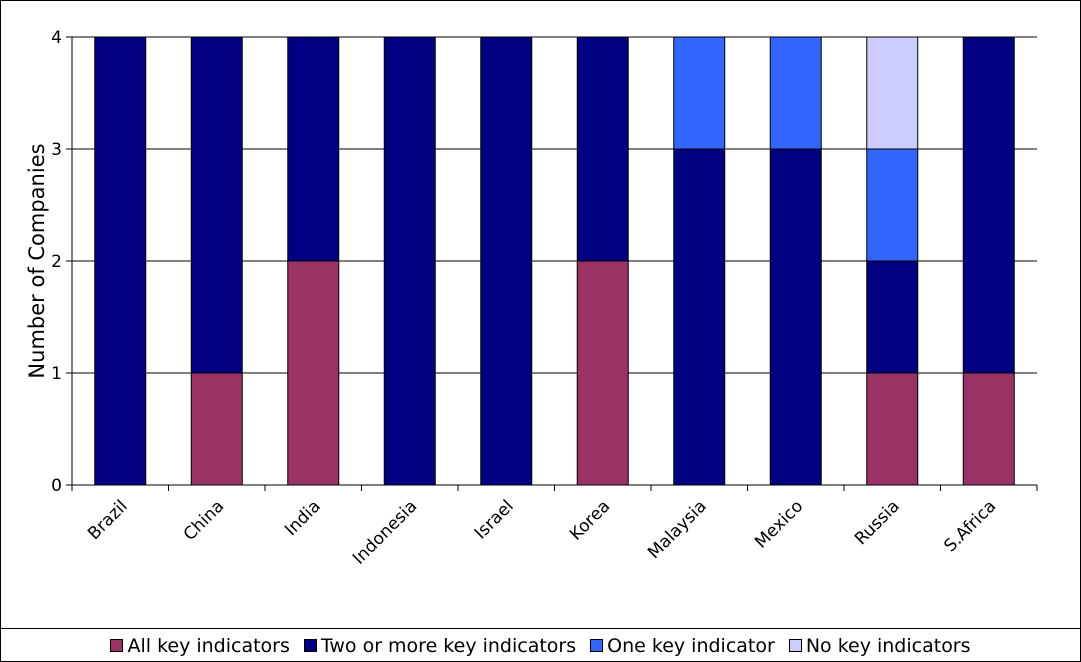 The height and width of the screenshot is (662, 1081). Describe the element at coordinates (888, 645) in the screenshot. I see `legend-label: No key indicators` at that location.